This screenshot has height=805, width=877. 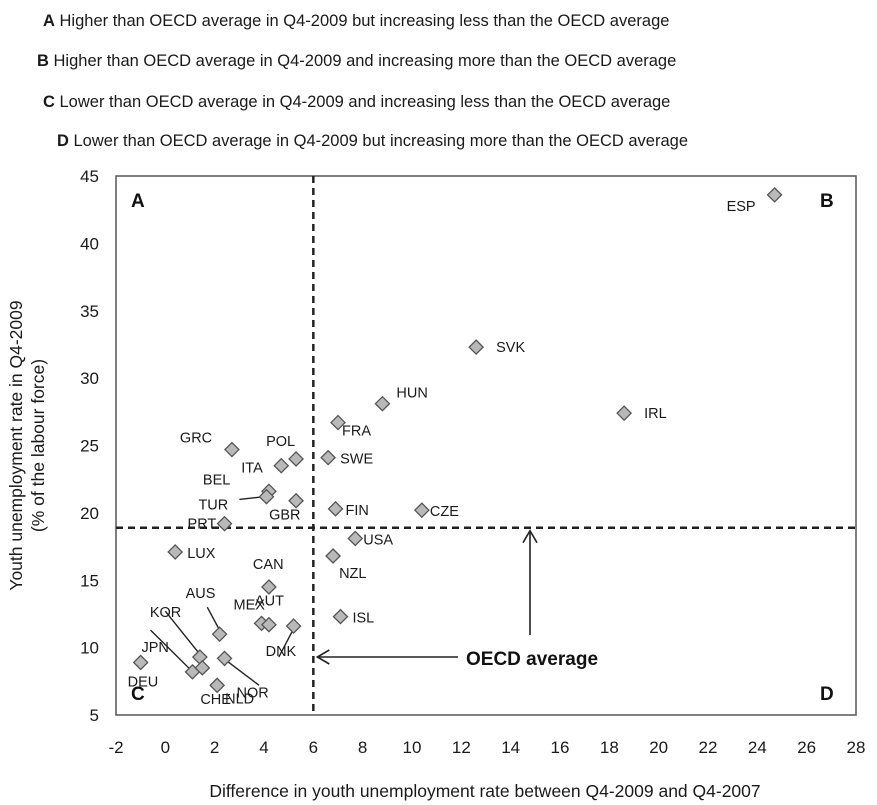 What do you see at coordinates (138, 201) in the screenshot?
I see `quadrant-label-a: A` at bounding box center [138, 201].